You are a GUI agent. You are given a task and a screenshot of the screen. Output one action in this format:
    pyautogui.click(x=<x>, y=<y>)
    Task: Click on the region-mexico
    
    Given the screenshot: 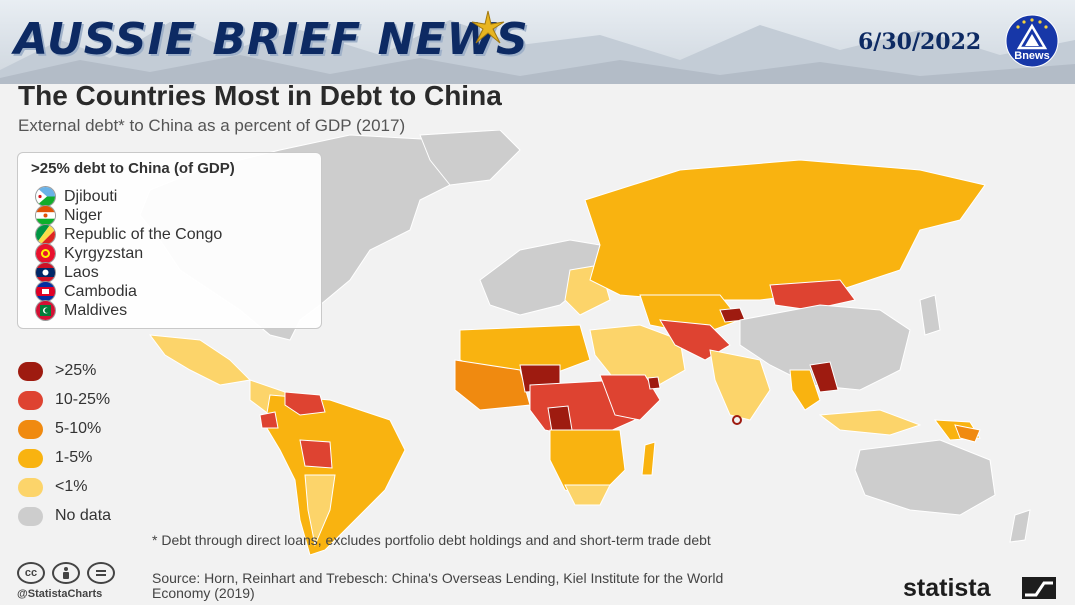 What is the action you would take?
    pyautogui.click(x=200, y=360)
    